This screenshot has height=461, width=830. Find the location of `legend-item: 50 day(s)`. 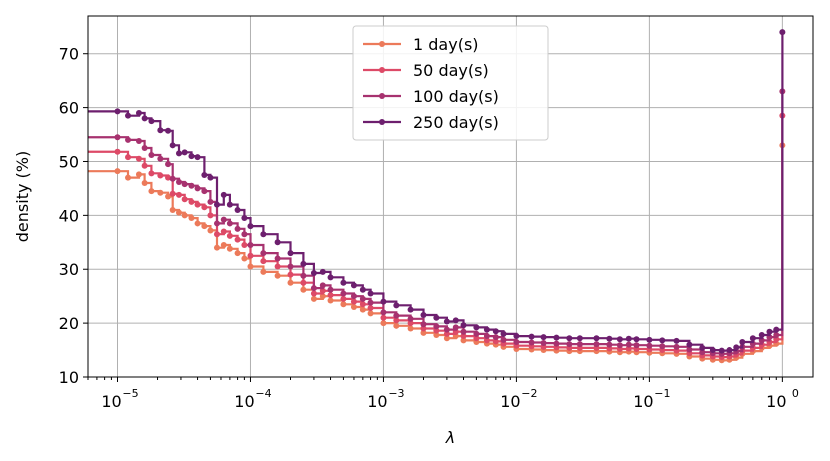

legend-item: 50 day(s) is located at coordinates (426, 70).